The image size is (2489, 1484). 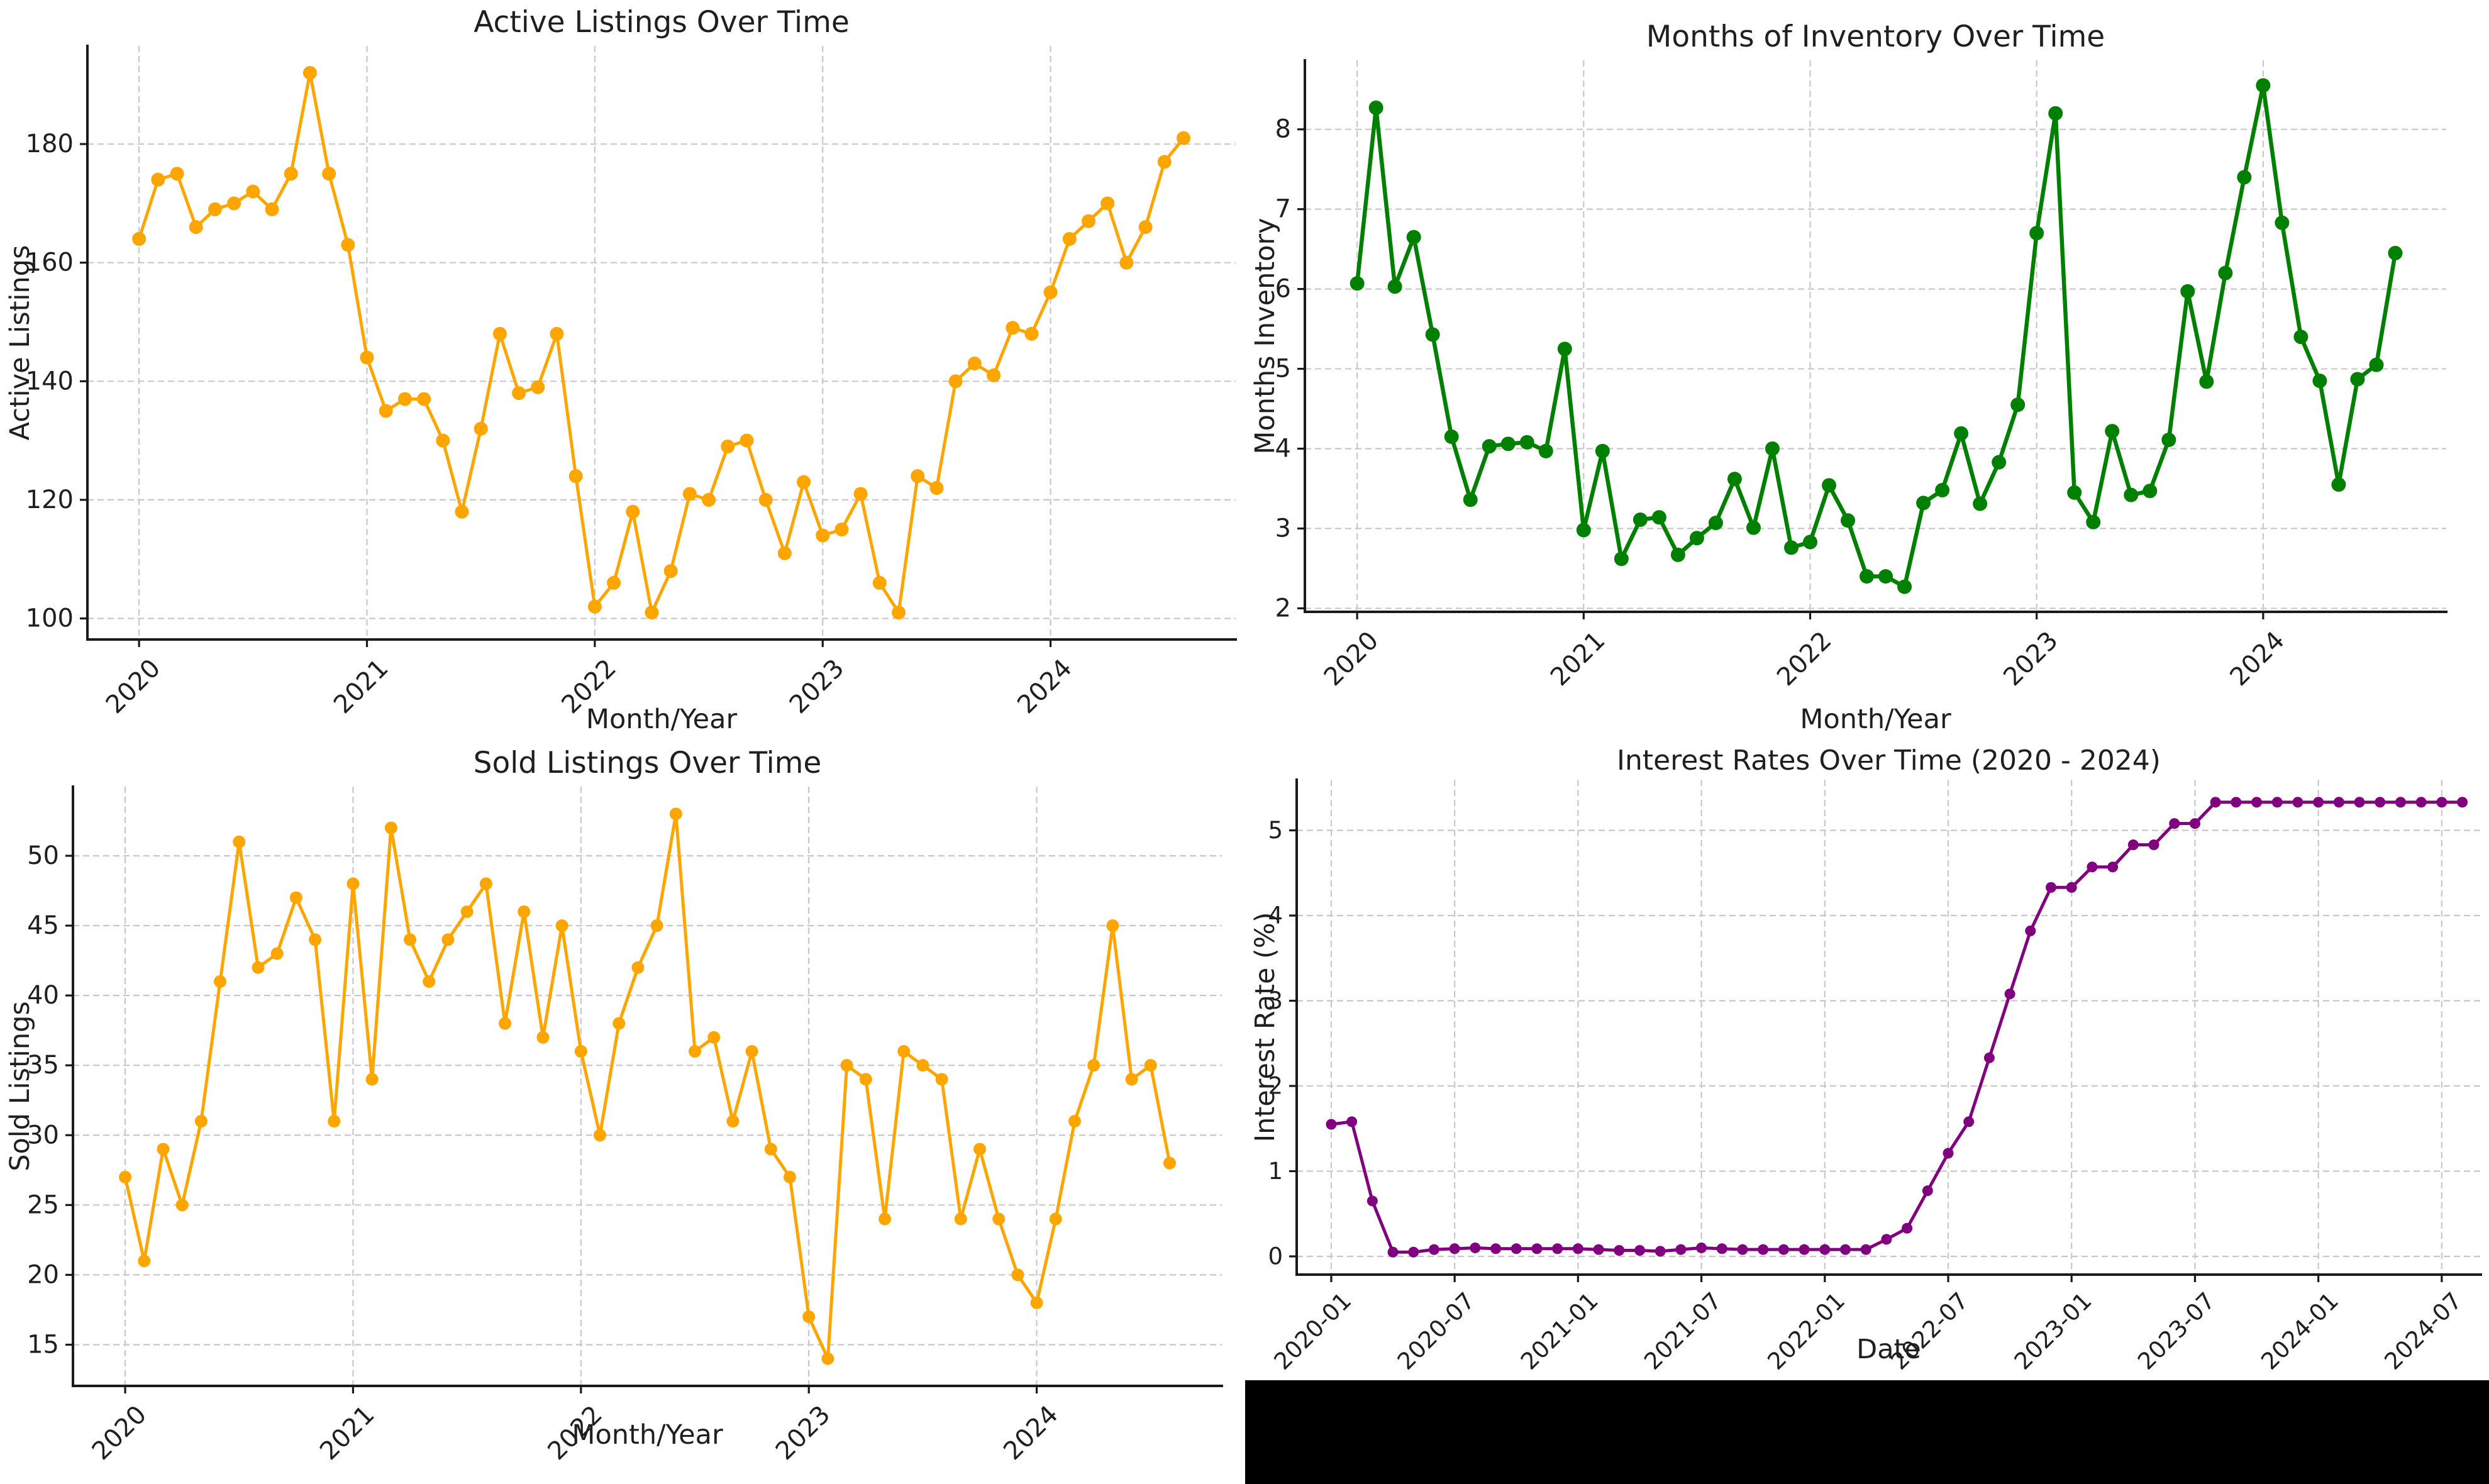 I want to click on y-tick-label: 180, so click(x=50, y=144).